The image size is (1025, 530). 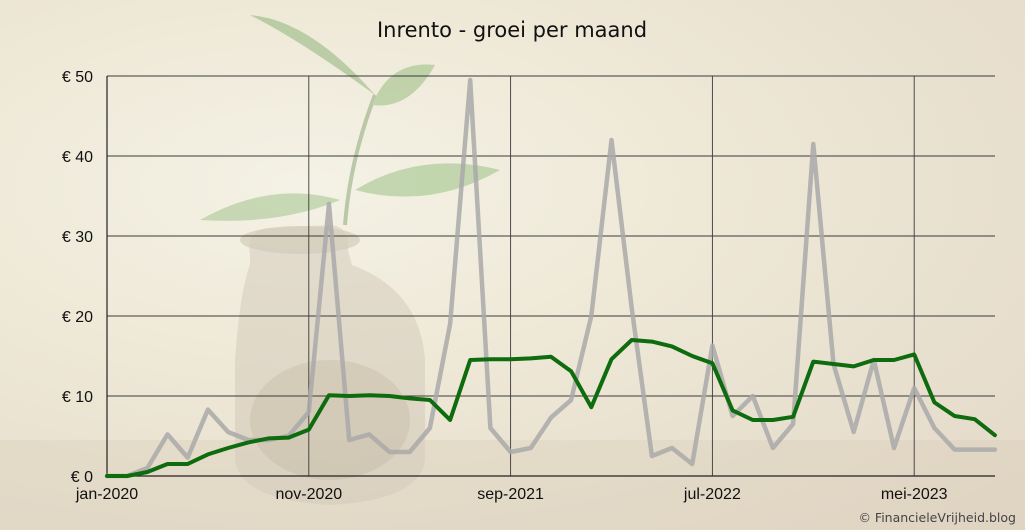 What do you see at coordinates (77, 397) in the screenshot?
I see `y-tick-label: € 10` at bounding box center [77, 397].